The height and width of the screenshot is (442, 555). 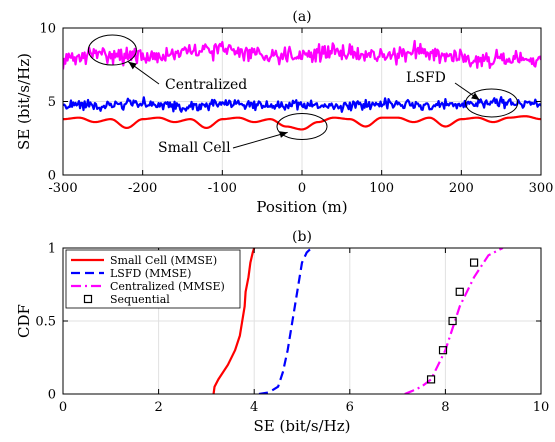 What do you see at coordinates (52, 249) in the screenshot?
I see `y-tick-label: 1` at bounding box center [52, 249].